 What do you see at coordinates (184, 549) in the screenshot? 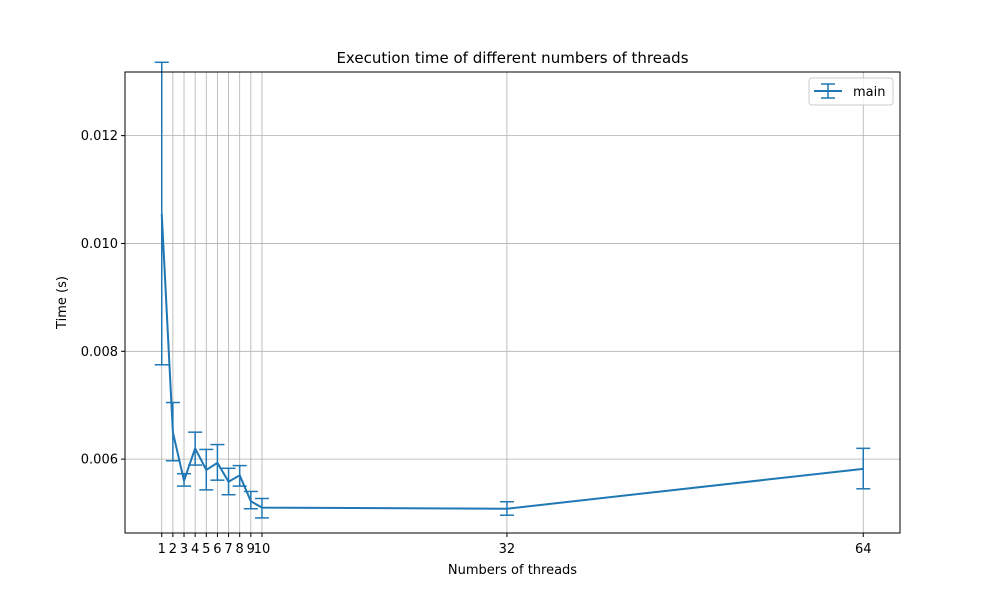
I see `x-tick-label: 3` at bounding box center [184, 549].